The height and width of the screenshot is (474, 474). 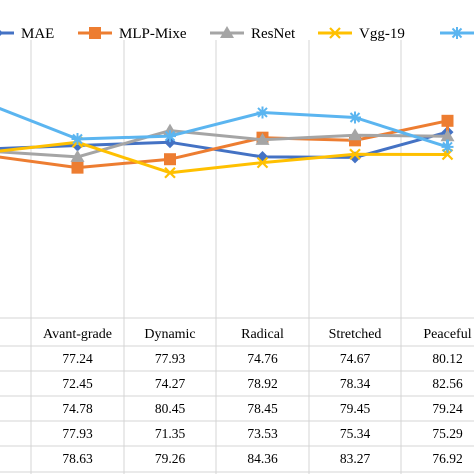 I want to click on table-cell: 76.92, so click(x=447, y=458).